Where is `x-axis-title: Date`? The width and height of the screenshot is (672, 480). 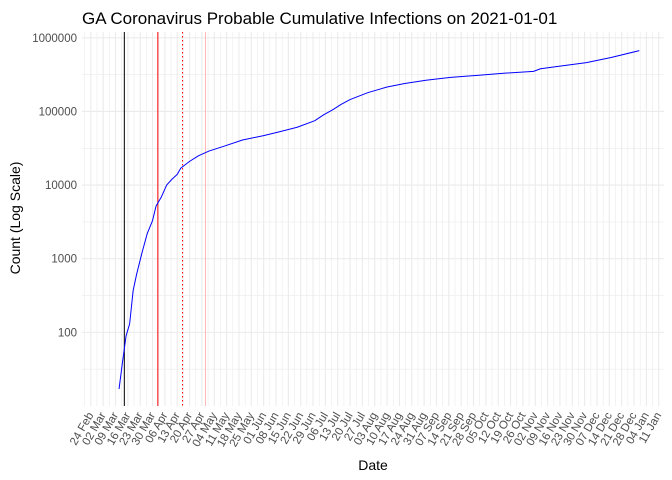 x-axis-title: Date is located at coordinates (373, 465).